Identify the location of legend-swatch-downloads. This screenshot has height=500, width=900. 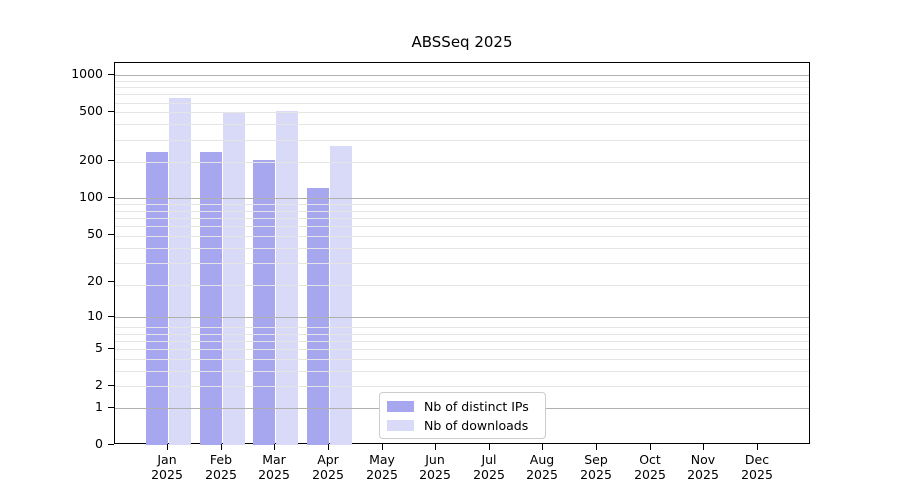
(400, 425).